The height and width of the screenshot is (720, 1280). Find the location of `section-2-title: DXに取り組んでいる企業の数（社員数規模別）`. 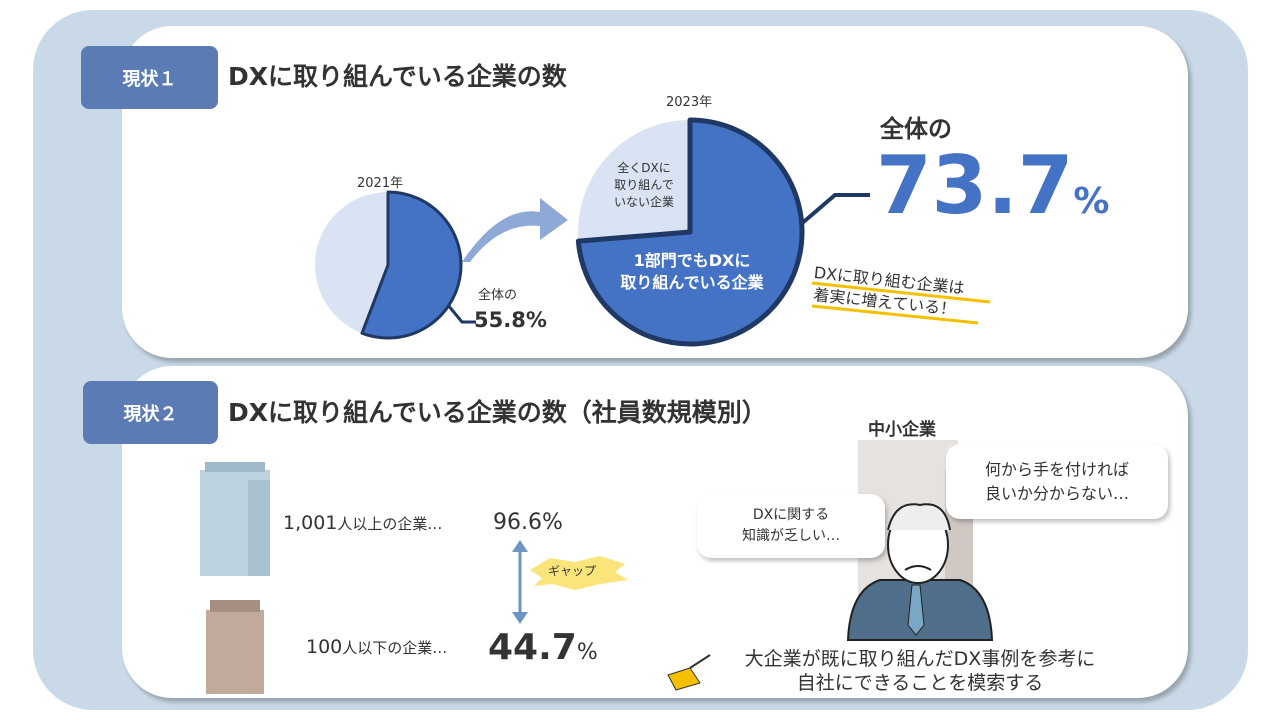

section-2-title: DXに取り組んでいる企業の数（社員数規模別） is located at coordinates (497, 412).